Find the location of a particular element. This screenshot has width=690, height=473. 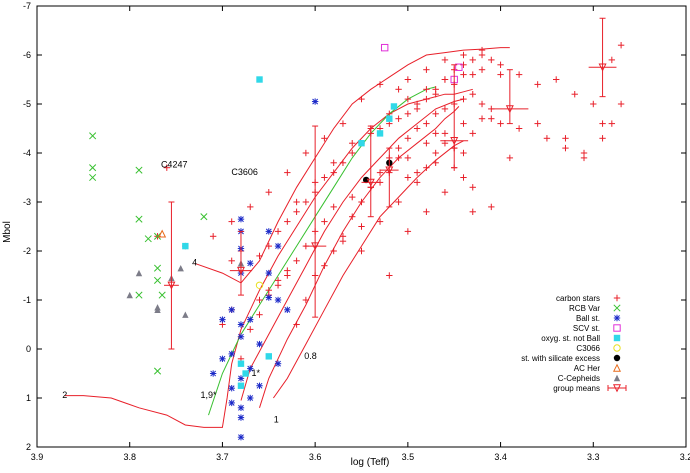

x-tick-label: 3.5 is located at coordinates (408, 457).